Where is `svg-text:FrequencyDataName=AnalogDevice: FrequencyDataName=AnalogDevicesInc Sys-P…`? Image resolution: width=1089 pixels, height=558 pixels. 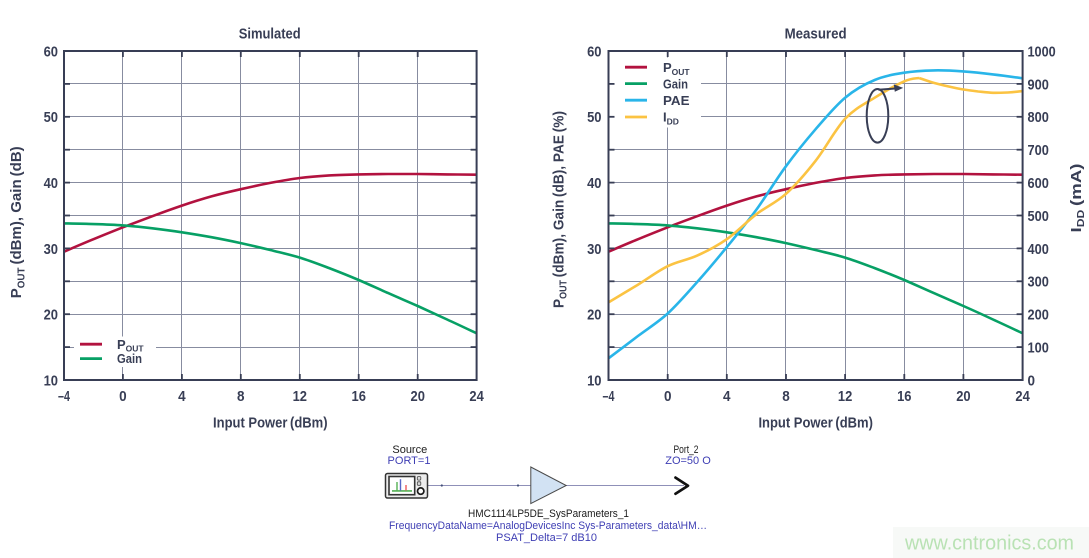 svg-text:FrequencyDataName=AnalogDevice: FrequencyDataName=AnalogDevicesInc Sys-P… is located at coordinates (548, 526).